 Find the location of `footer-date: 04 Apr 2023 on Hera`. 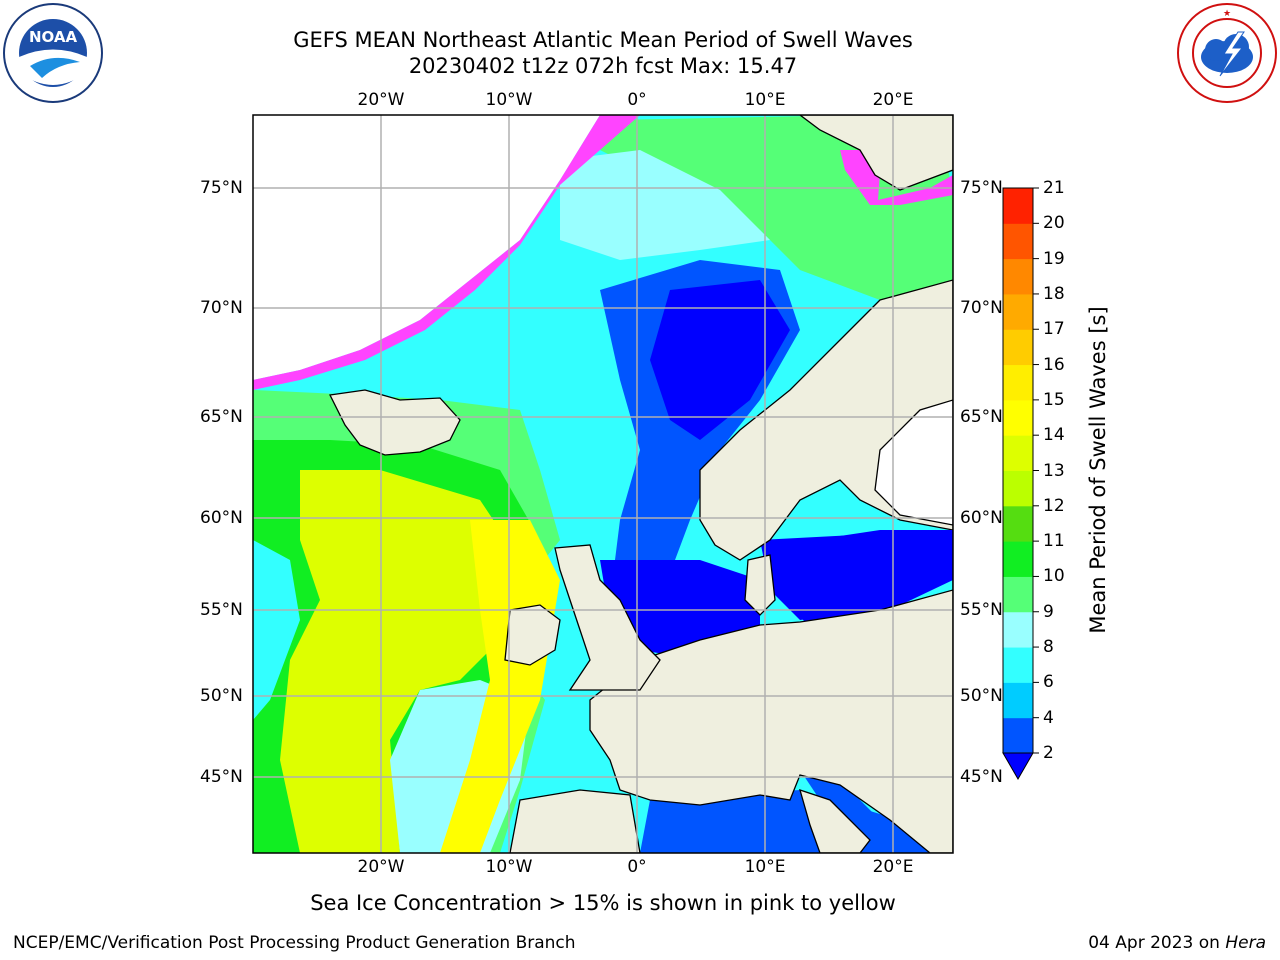

footer-date: 04 Apr 2023 on Hera is located at coordinates (1177, 943).